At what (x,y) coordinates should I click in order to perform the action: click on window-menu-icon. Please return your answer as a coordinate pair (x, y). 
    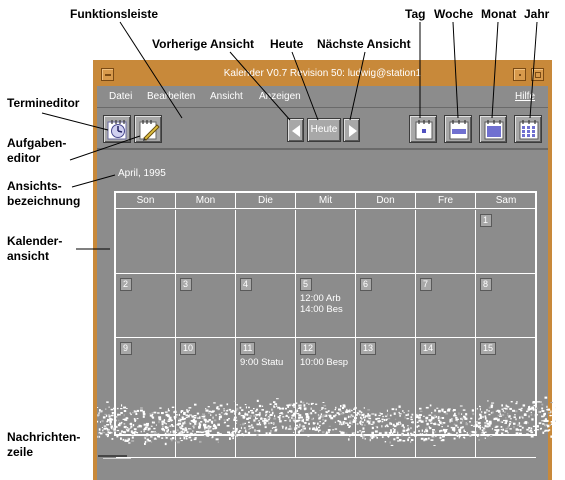
    Looking at the image, I should click on (108, 75).